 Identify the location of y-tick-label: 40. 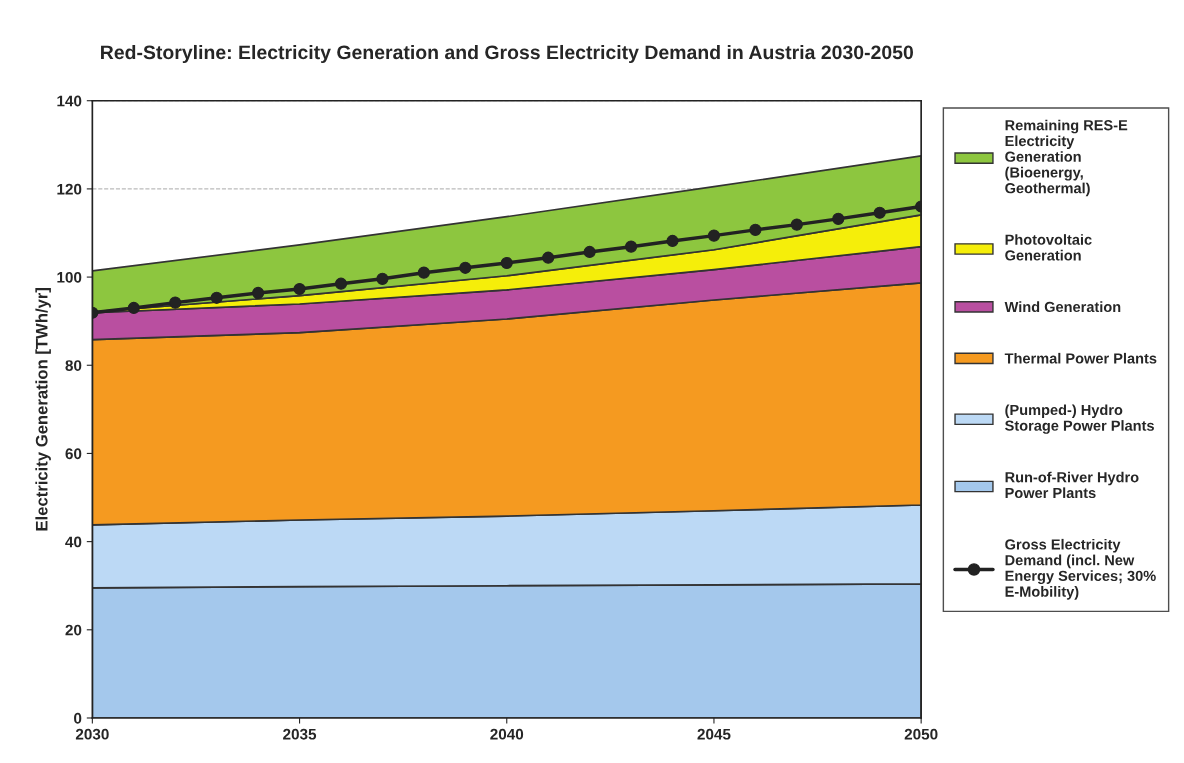
(73, 542).